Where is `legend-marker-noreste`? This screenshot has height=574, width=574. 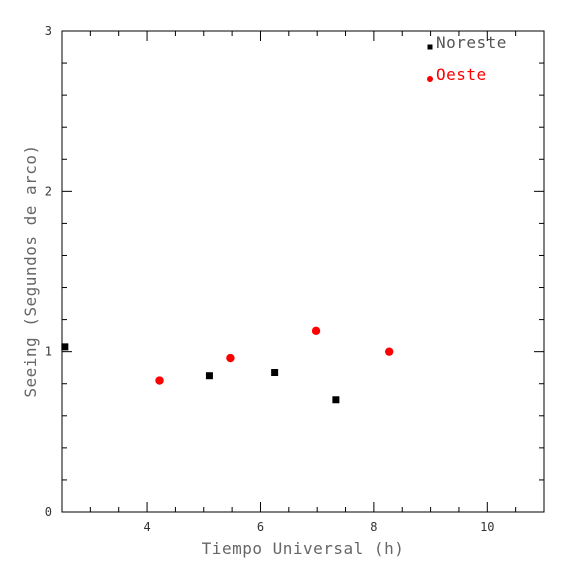
legend-marker-noreste is located at coordinates (430, 47).